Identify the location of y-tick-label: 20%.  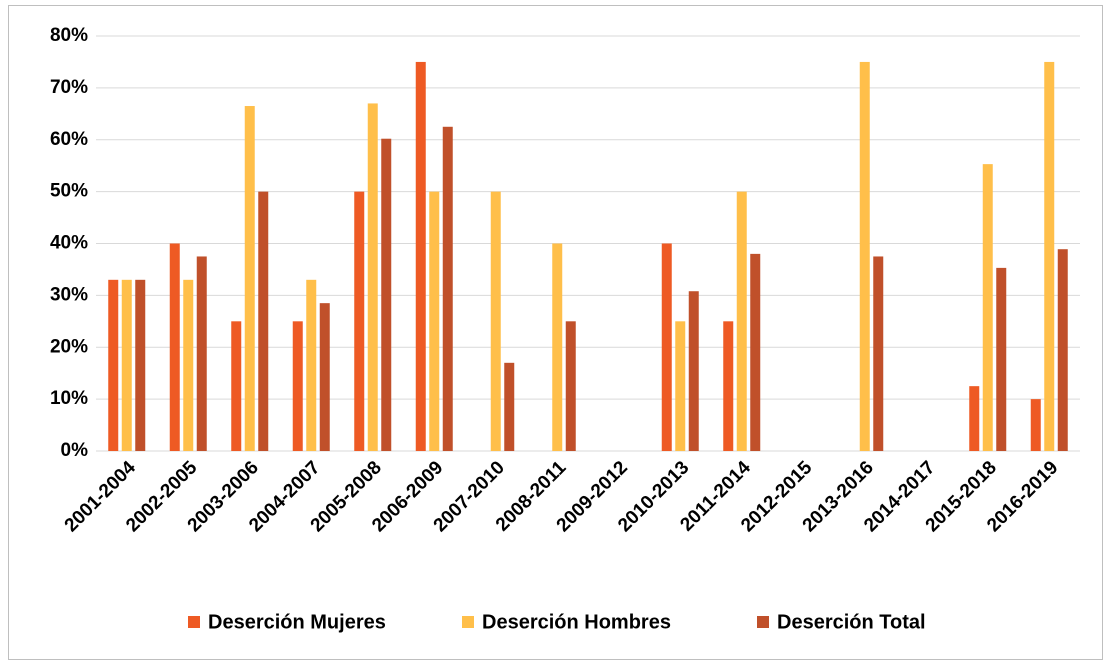
(69, 346).